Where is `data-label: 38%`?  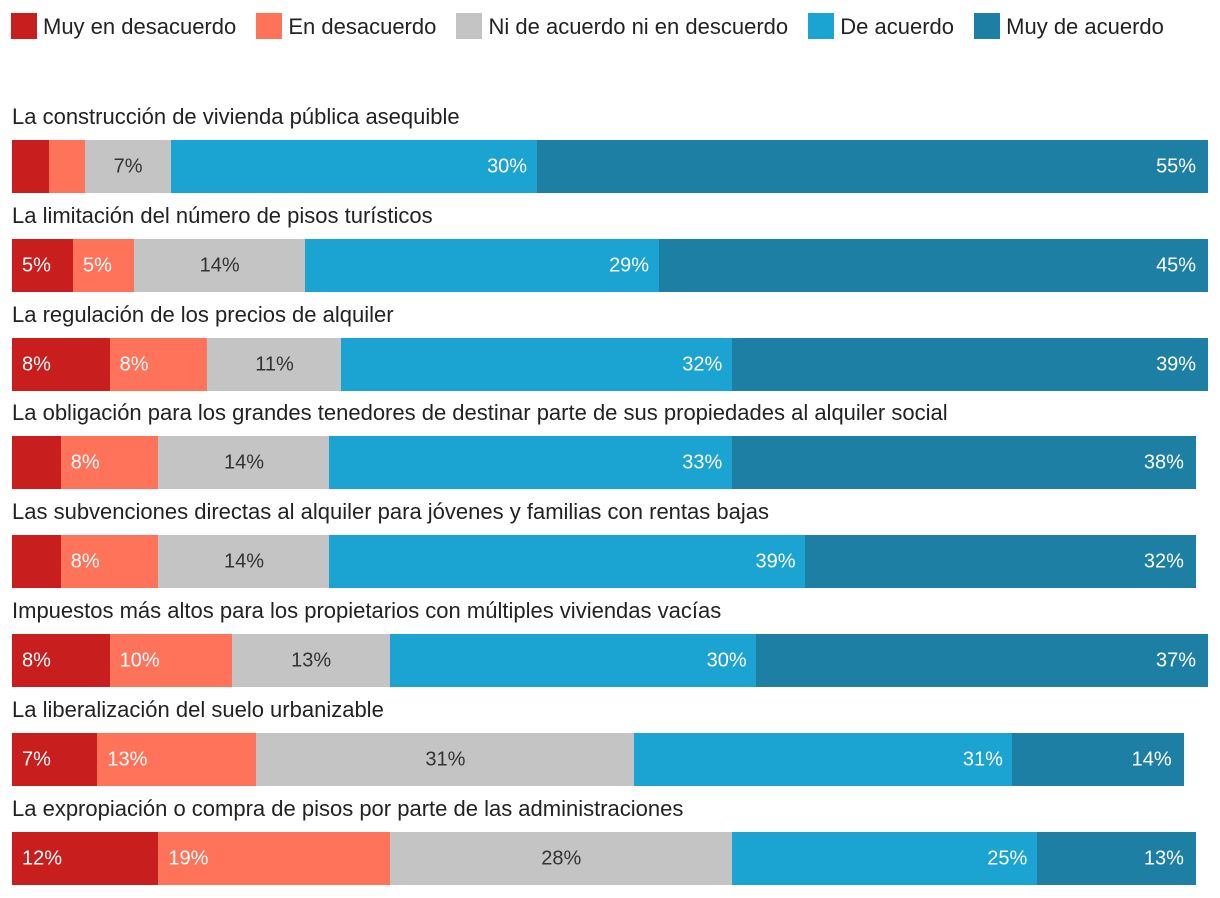 data-label: 38% is located at coordinates (1163, 462).